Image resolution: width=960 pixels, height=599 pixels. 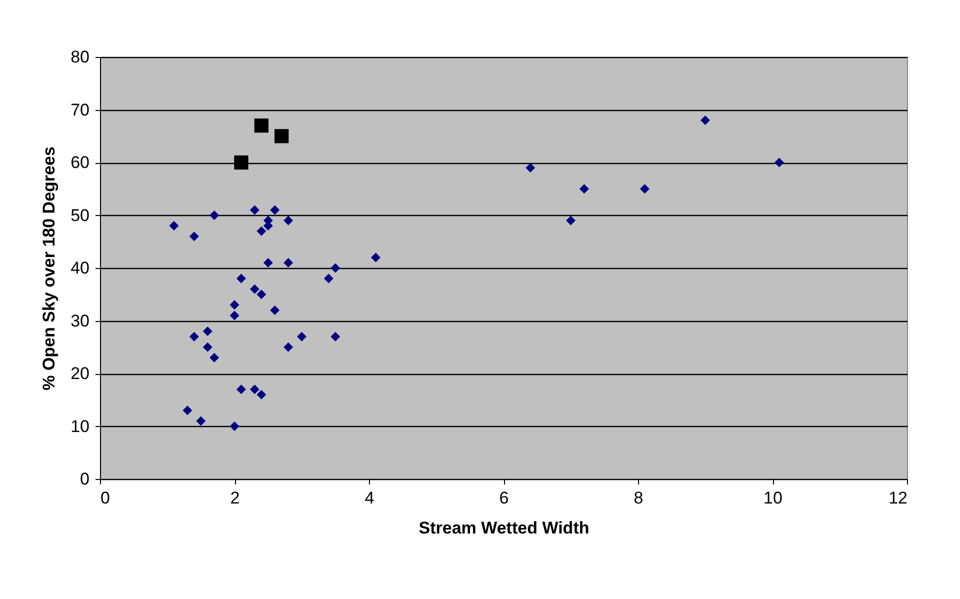 What do you see at coordinates (80, 426) in the screenshot?
I see `y-tick-label: 10` at bounding box center [80, 426].